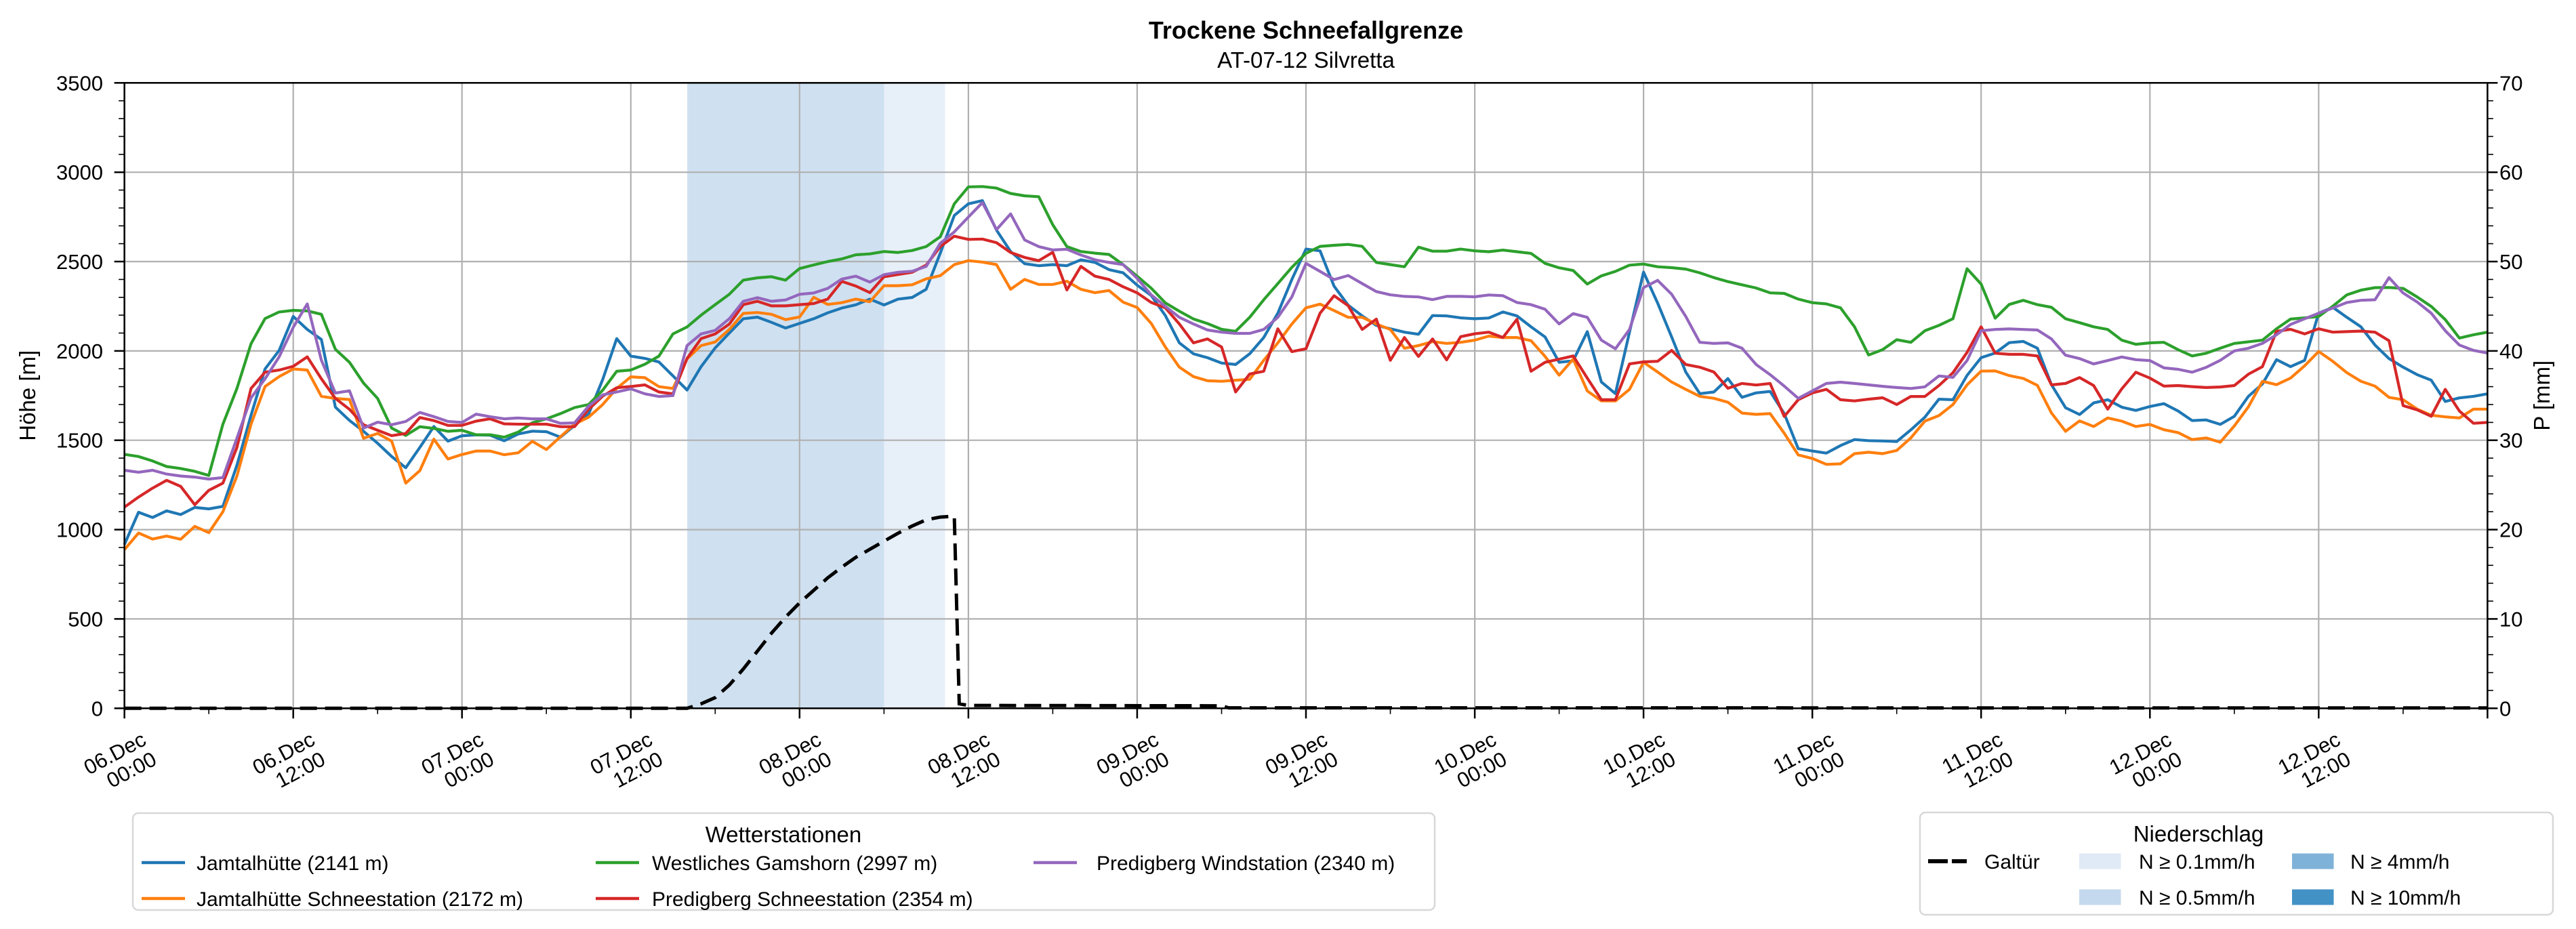 The width and height of the screenshot is (2576, 929). I want to click on svg-text: 50, so click(2510, 262).